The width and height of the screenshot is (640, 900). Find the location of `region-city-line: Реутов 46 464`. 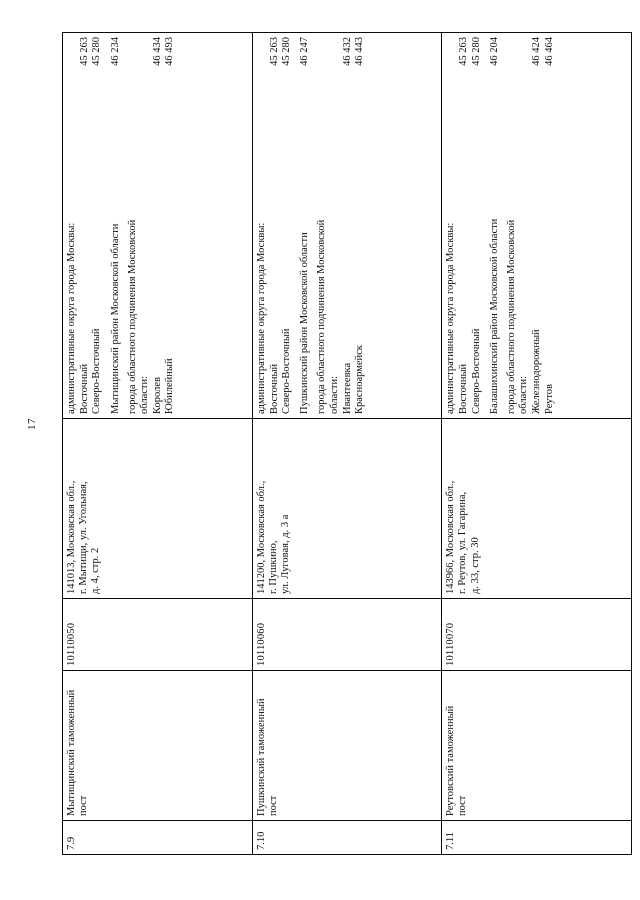

region-city-line: Реутов 46 464 is located at coordinates (550, 225).